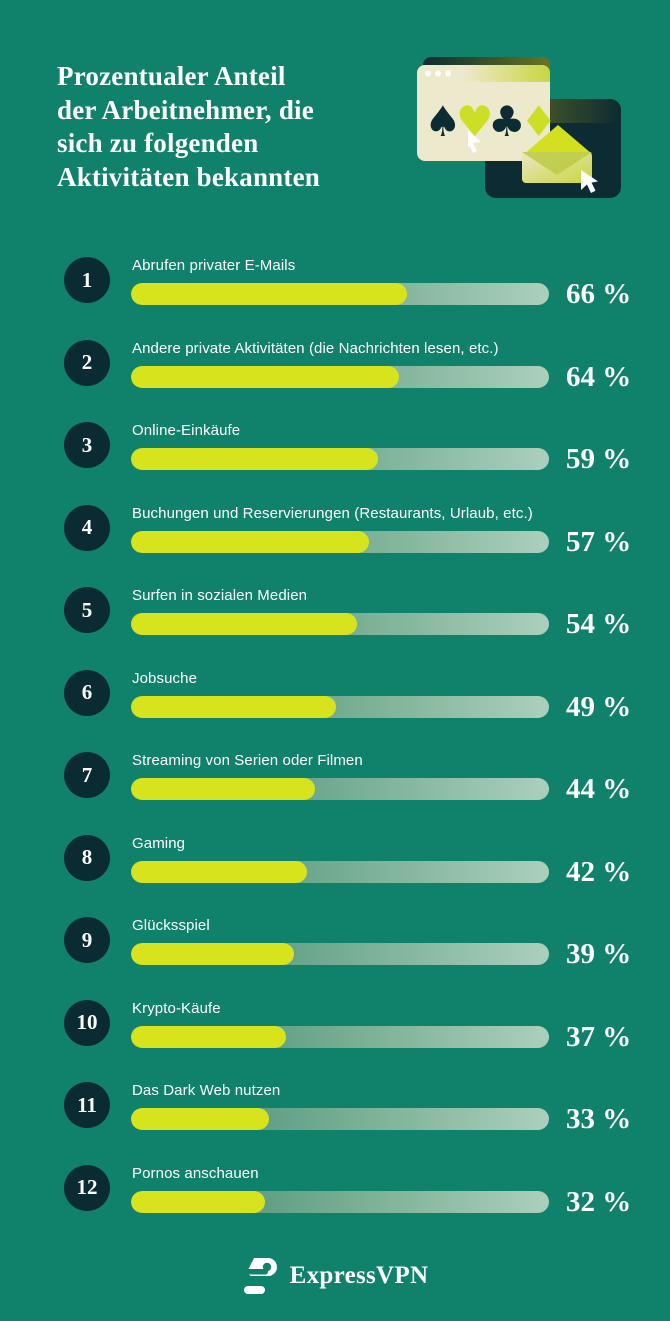 The height and width of the screenshot is (1321, 670). What do you see at coordinates (400, 1119) in the screenshot?
I see `bar-line: 33 %` at bounding box center [400, 1119].